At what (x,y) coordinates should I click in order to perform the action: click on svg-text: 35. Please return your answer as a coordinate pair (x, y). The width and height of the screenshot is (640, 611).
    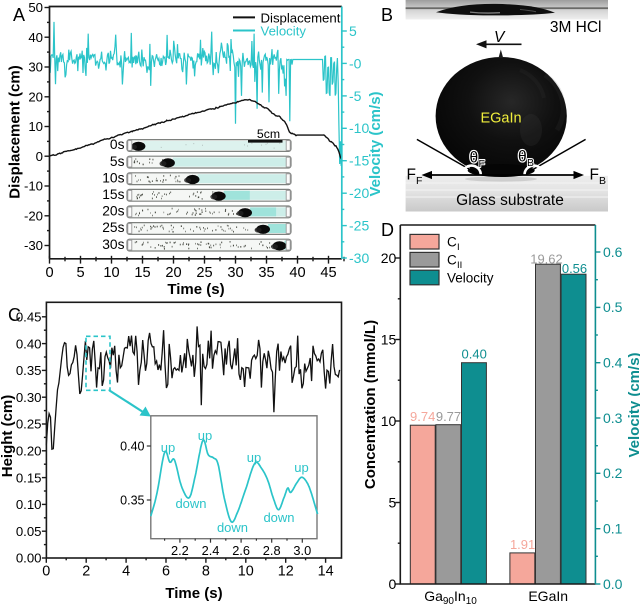
    Looking at the image, I should click on (266, 273).